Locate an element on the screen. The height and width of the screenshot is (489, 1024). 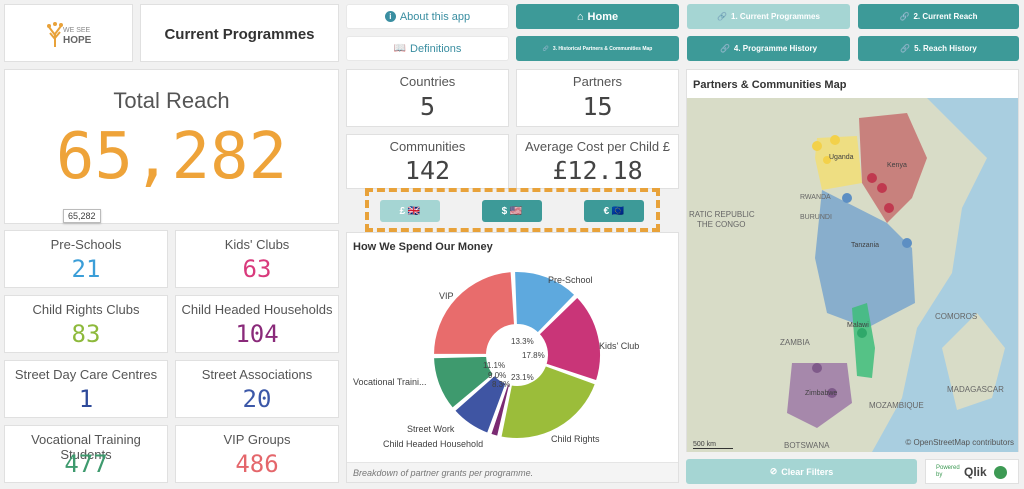
metric-label: VIP Groups is located at coordinates (257, 439).